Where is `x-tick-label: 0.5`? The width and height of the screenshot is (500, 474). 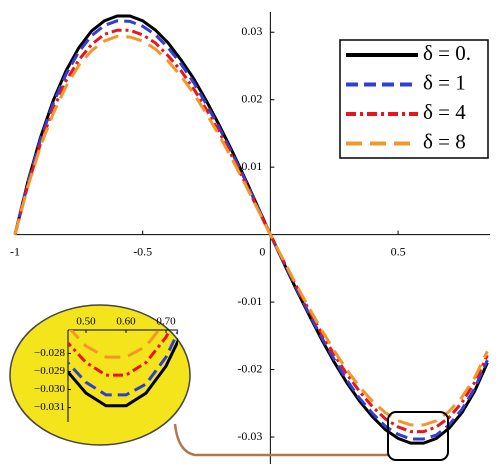 x-tick-label: 0.5 is located at coordinates (398, 251).